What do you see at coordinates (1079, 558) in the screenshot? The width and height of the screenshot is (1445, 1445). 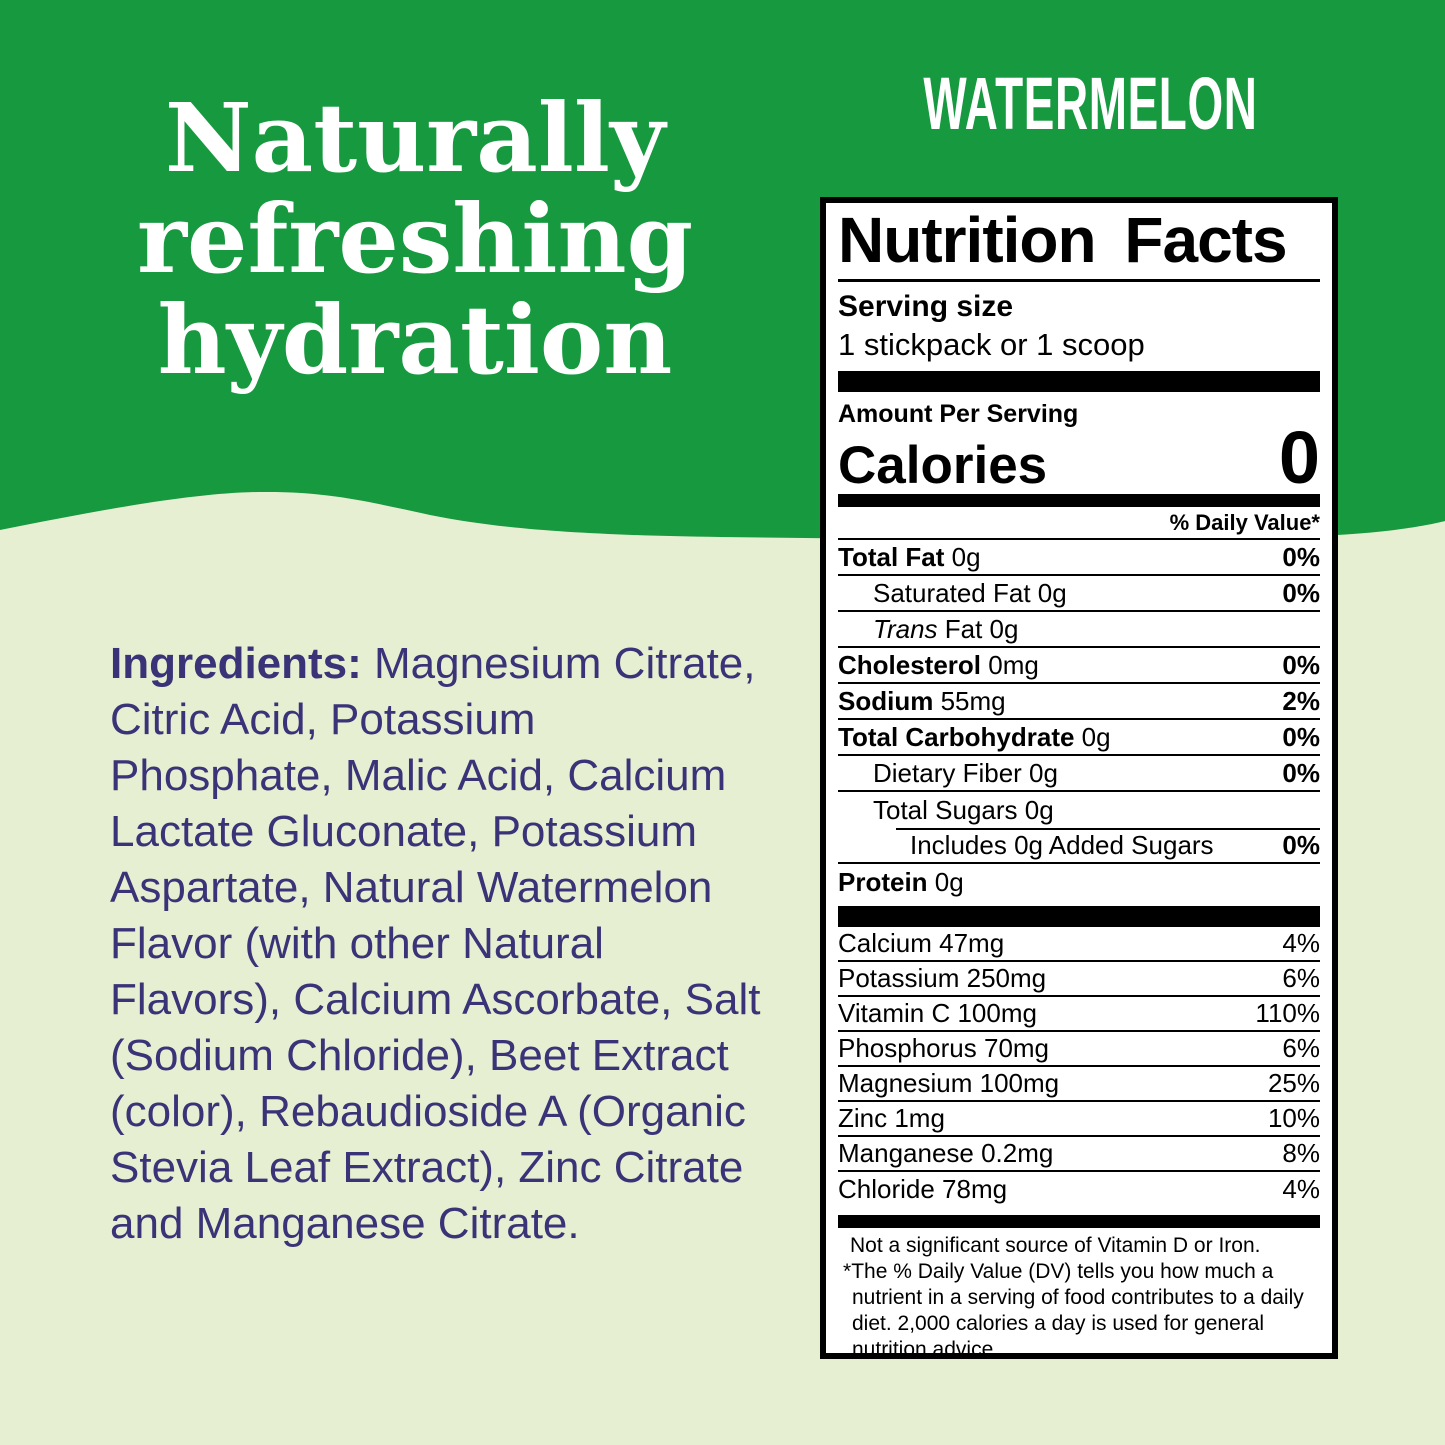 I see `nutrient-row: Total Fat 0g 0%` at bounding box center [1079, 558].